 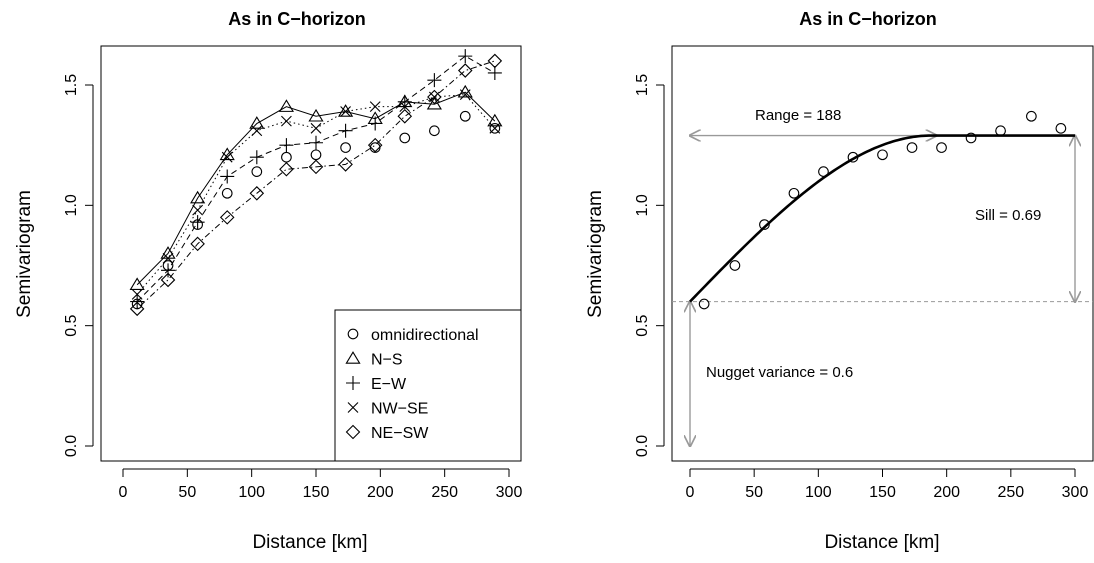 I want to click on nugget-label: Nugget variance = 0.6, so click(x=779, y=372).